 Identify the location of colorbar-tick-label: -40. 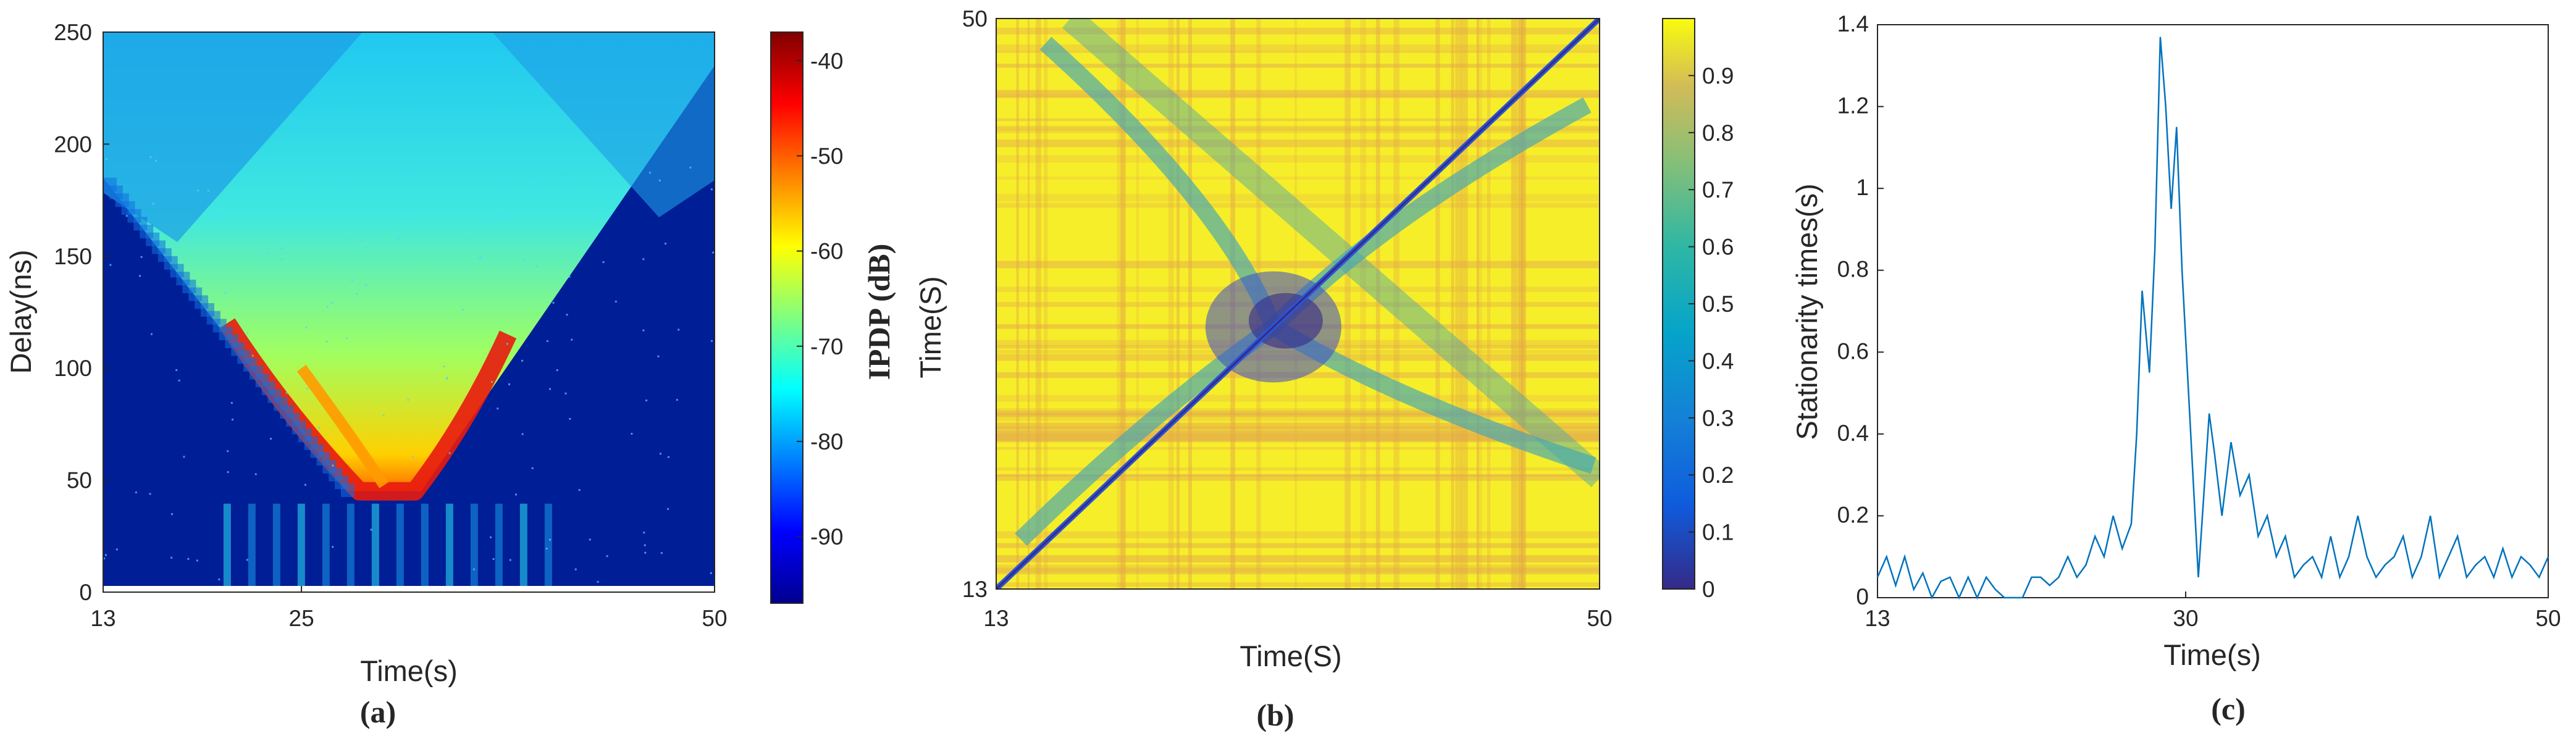
(827, 60).